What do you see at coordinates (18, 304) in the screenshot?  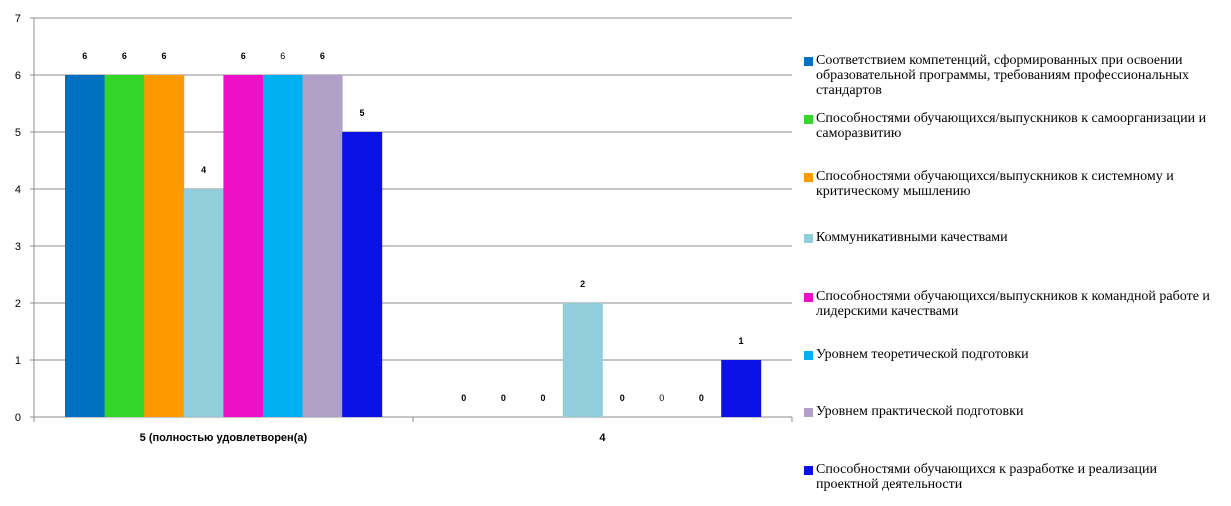 I see `y-tick-label: 2` at bounding box center [18, 304].